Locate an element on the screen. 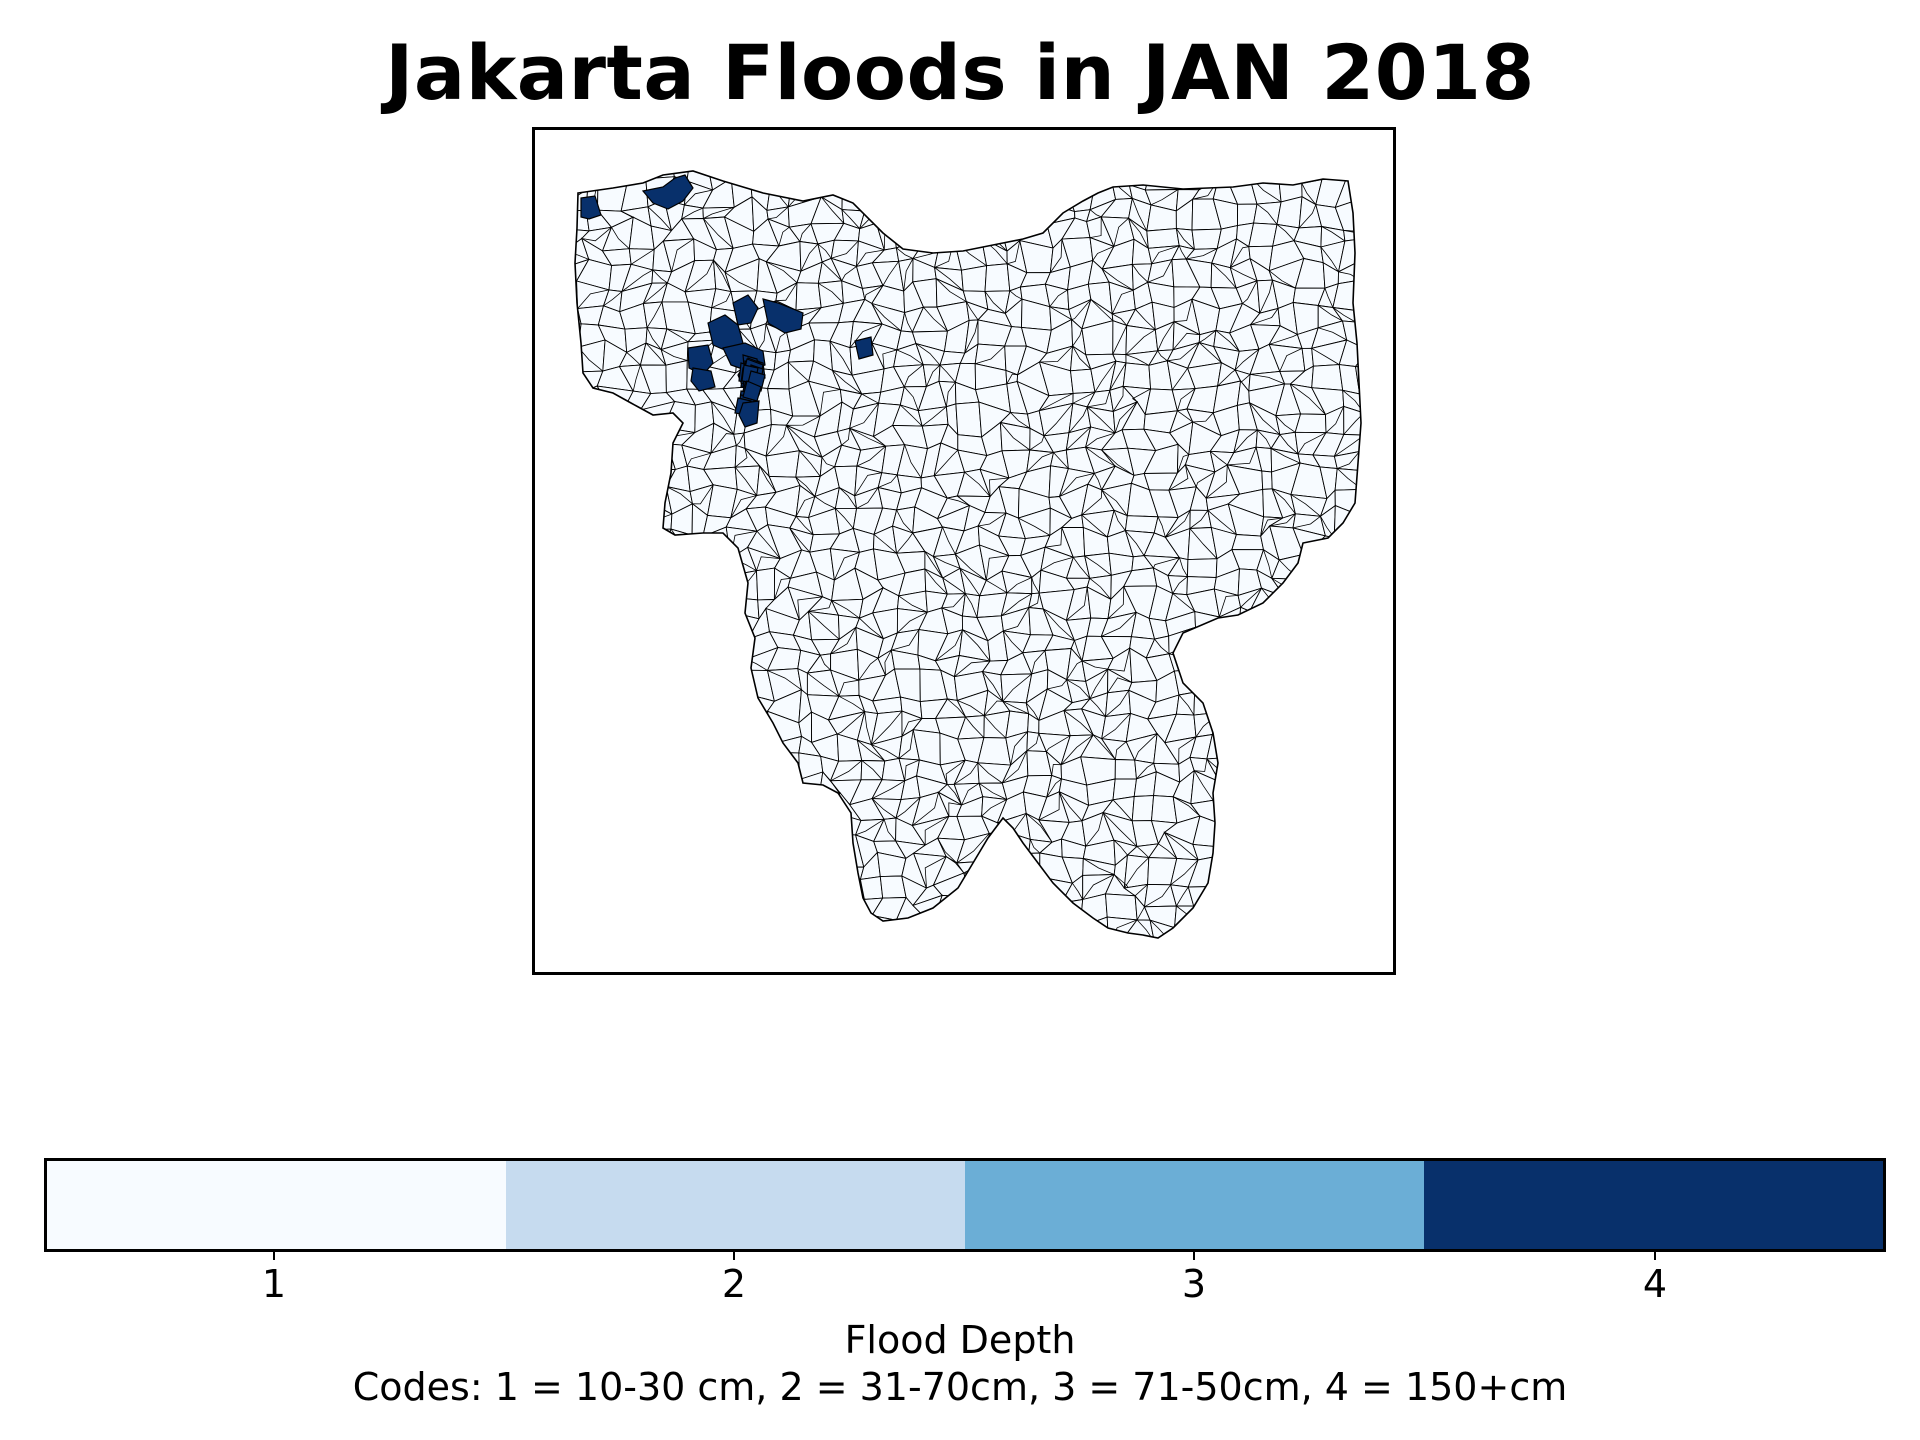 The image size is (1920, 1440). flooded-district is located at coordinates (783, 316).